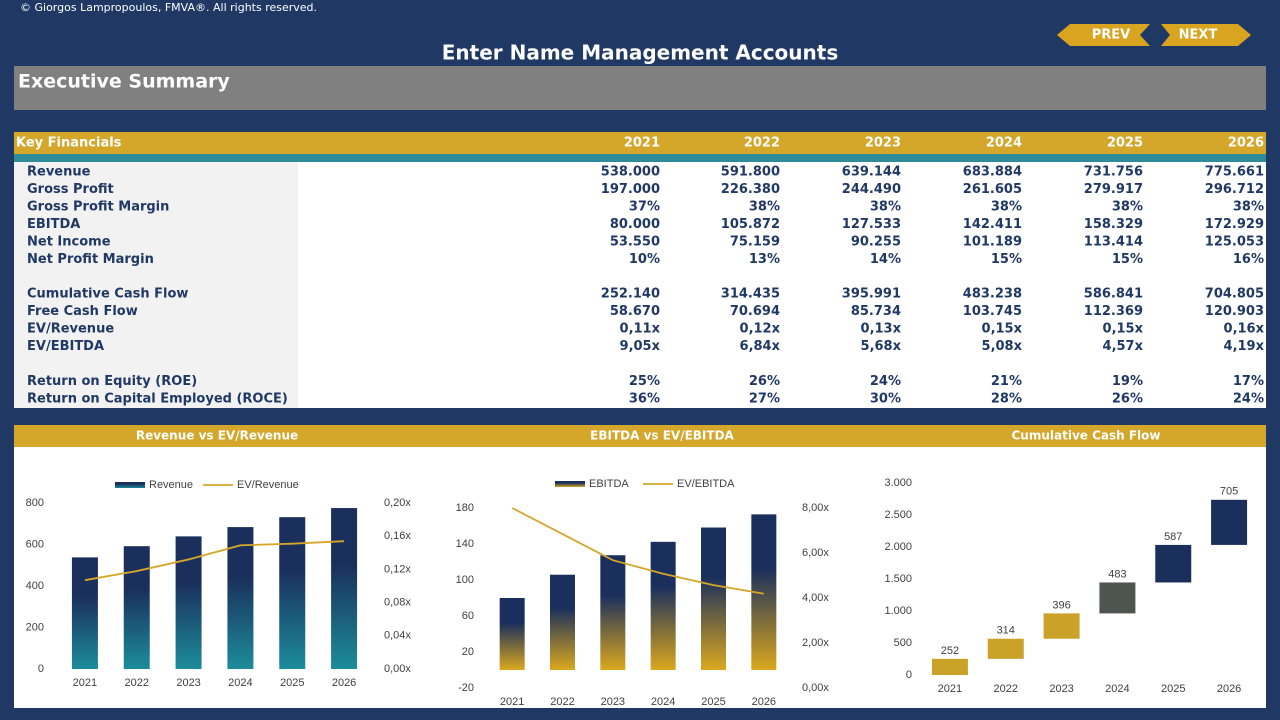 Image resolution: width=1280 pixels, height=720 pixels. Describe the element at coordinates (1111, 35) in the screenshot. I see `prev-label: PREV` at that location.